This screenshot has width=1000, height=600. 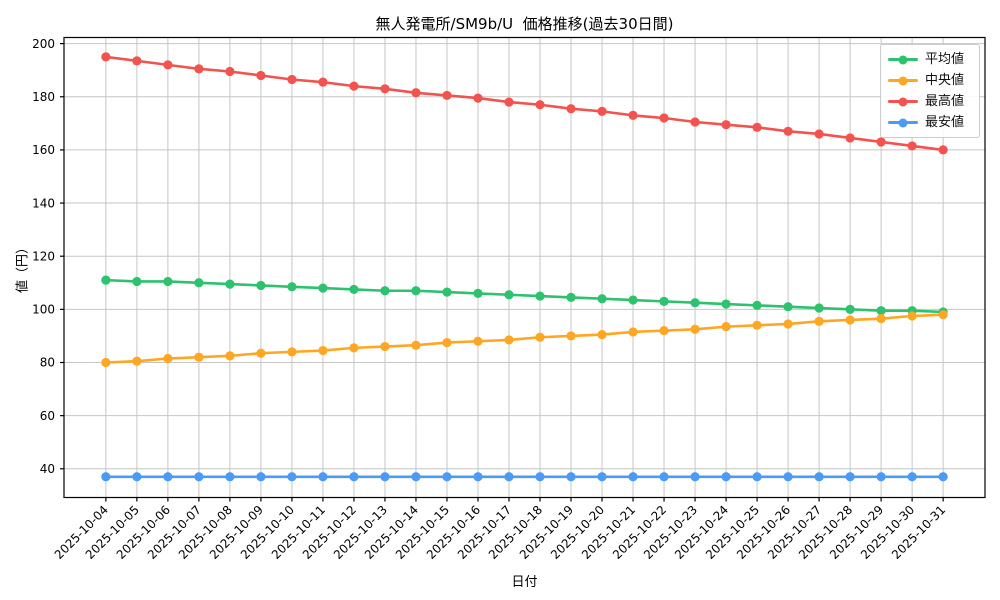 I want to click on y-tick-label: 100, so click(x=43, y=310).